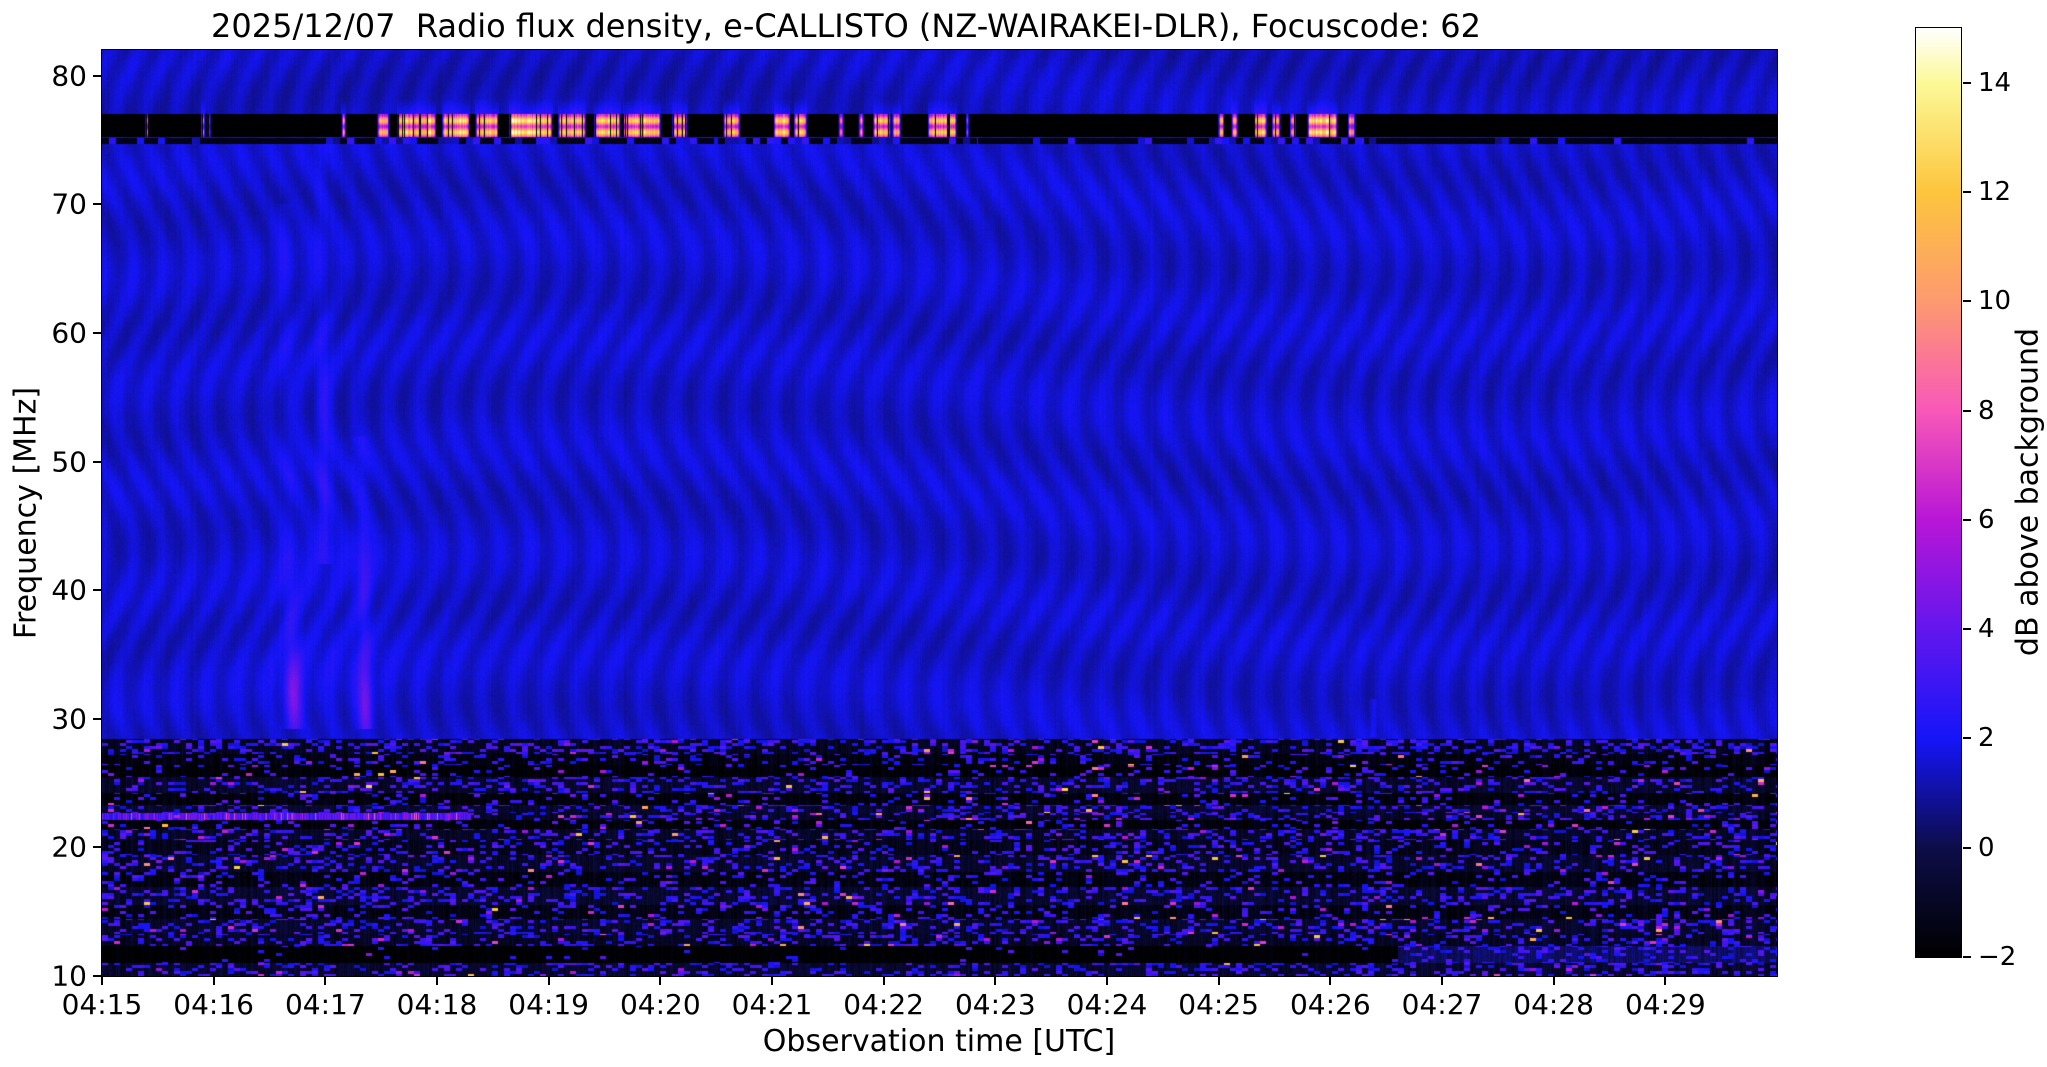 Image resolution: width=2047 pixels, height=1067 pixels. I want to click on colorbar-tick-label: 2, so click(1986, 738).